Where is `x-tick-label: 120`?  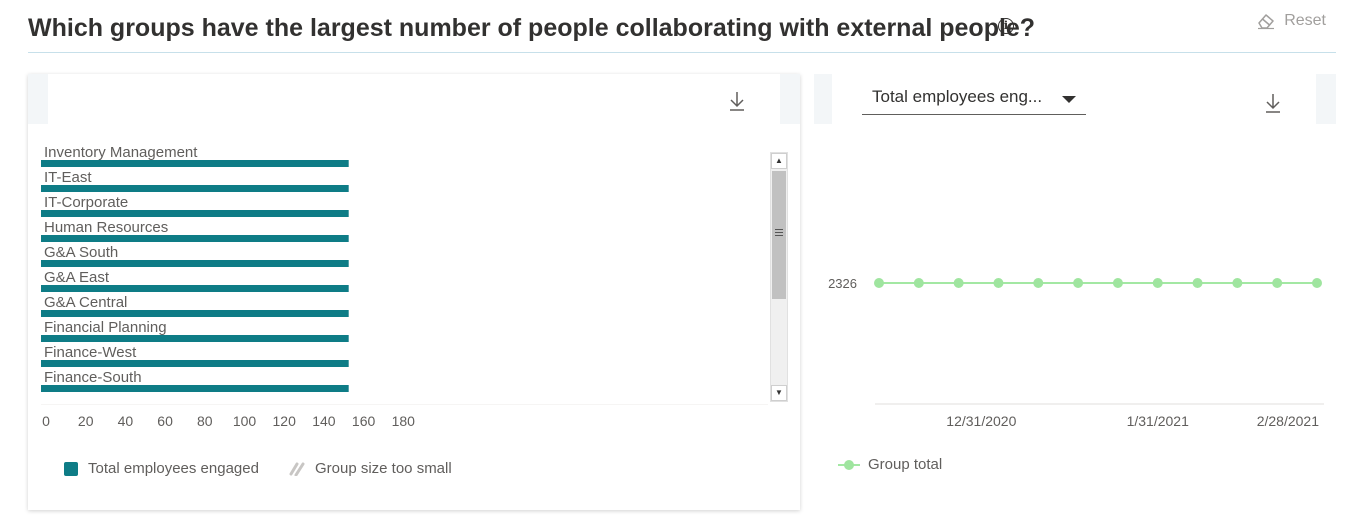 x-tick-label: 120 is located at coordinates (285, 421).